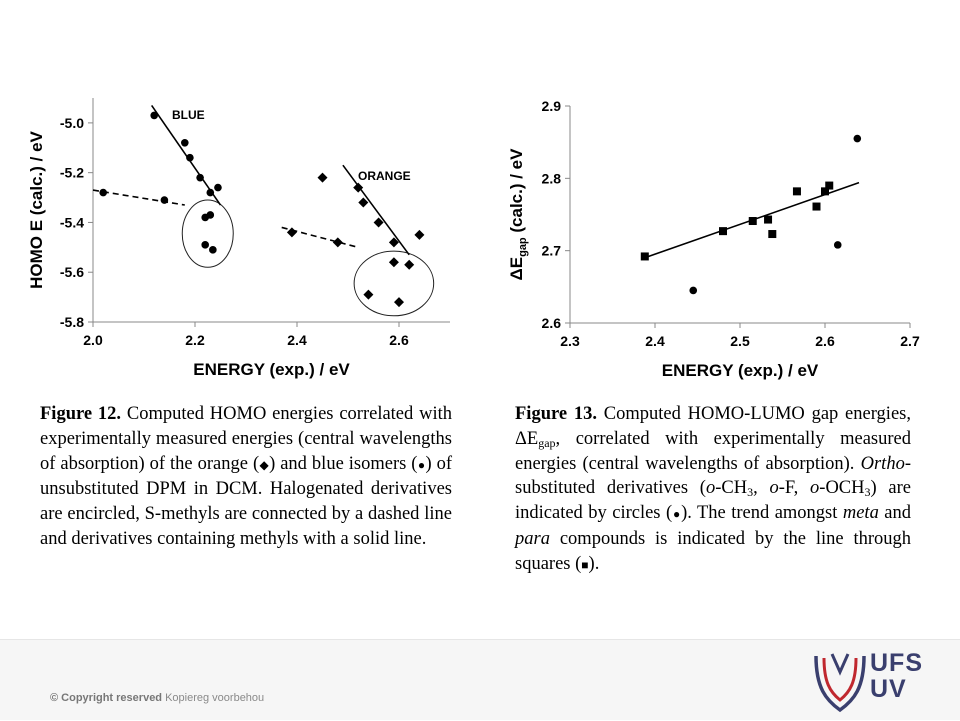 The height and width of the screenshot is (721, 960). I want to click on x-tick-label: 2.2, so click(195, 340).